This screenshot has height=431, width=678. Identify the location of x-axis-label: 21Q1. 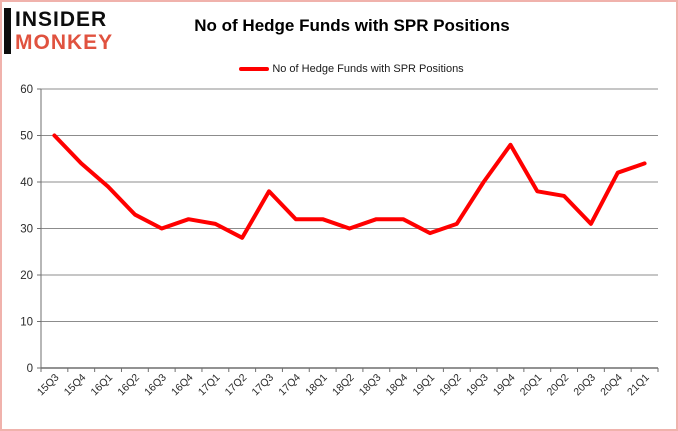
(638, 385).